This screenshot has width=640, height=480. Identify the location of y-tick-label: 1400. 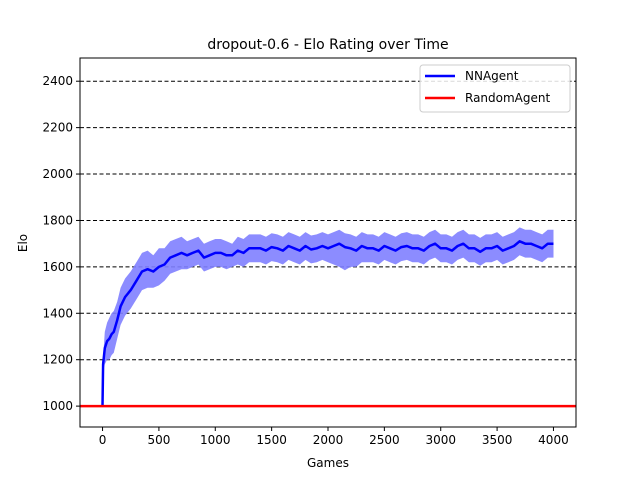
(57, 313).